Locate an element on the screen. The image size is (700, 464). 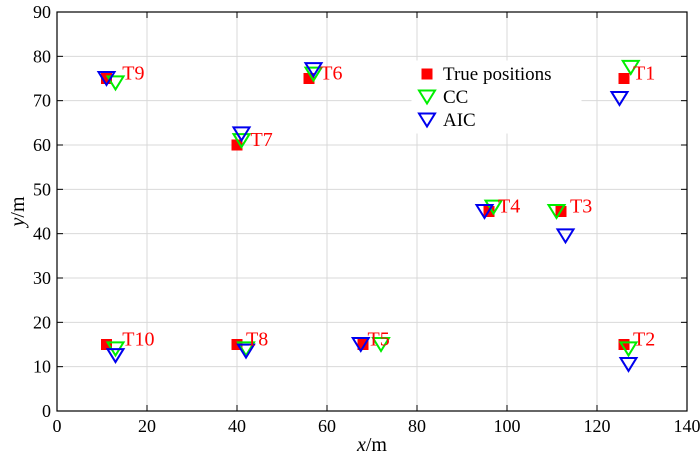
x-axis-var: x is located at coordinates (361, 445).